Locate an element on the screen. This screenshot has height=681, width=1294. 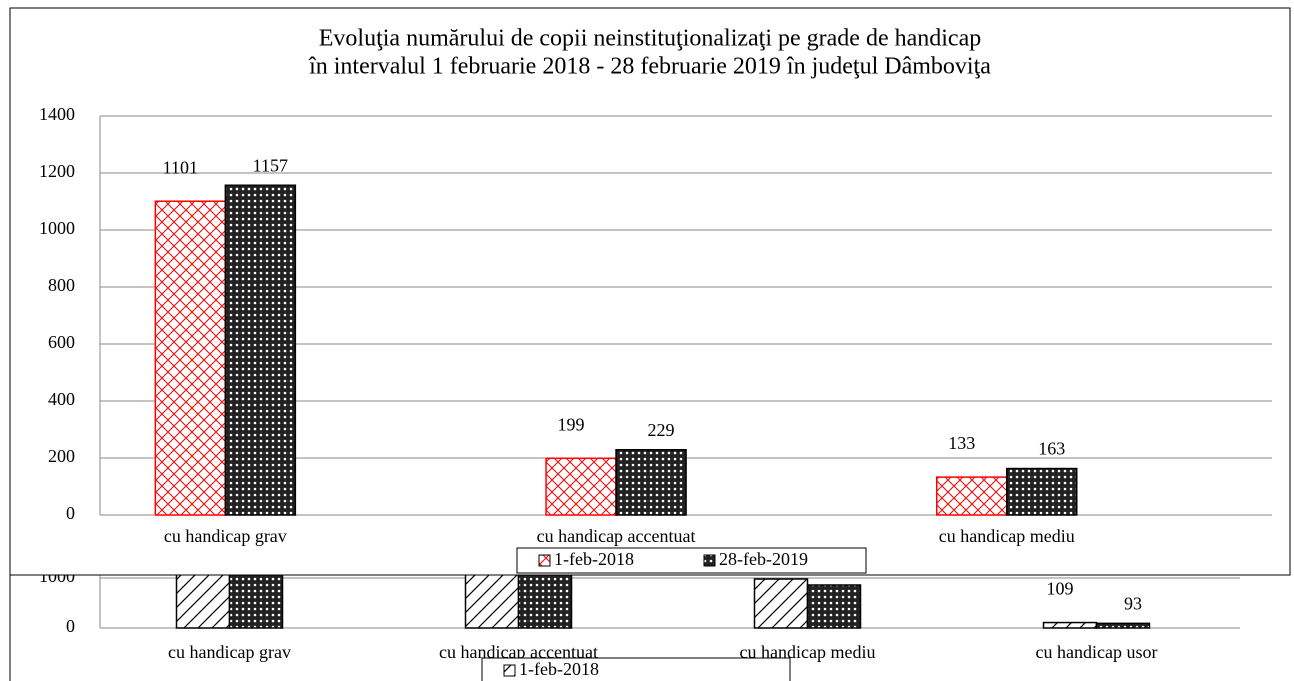
data-label: 93 is located at coordinates (1133, 603).